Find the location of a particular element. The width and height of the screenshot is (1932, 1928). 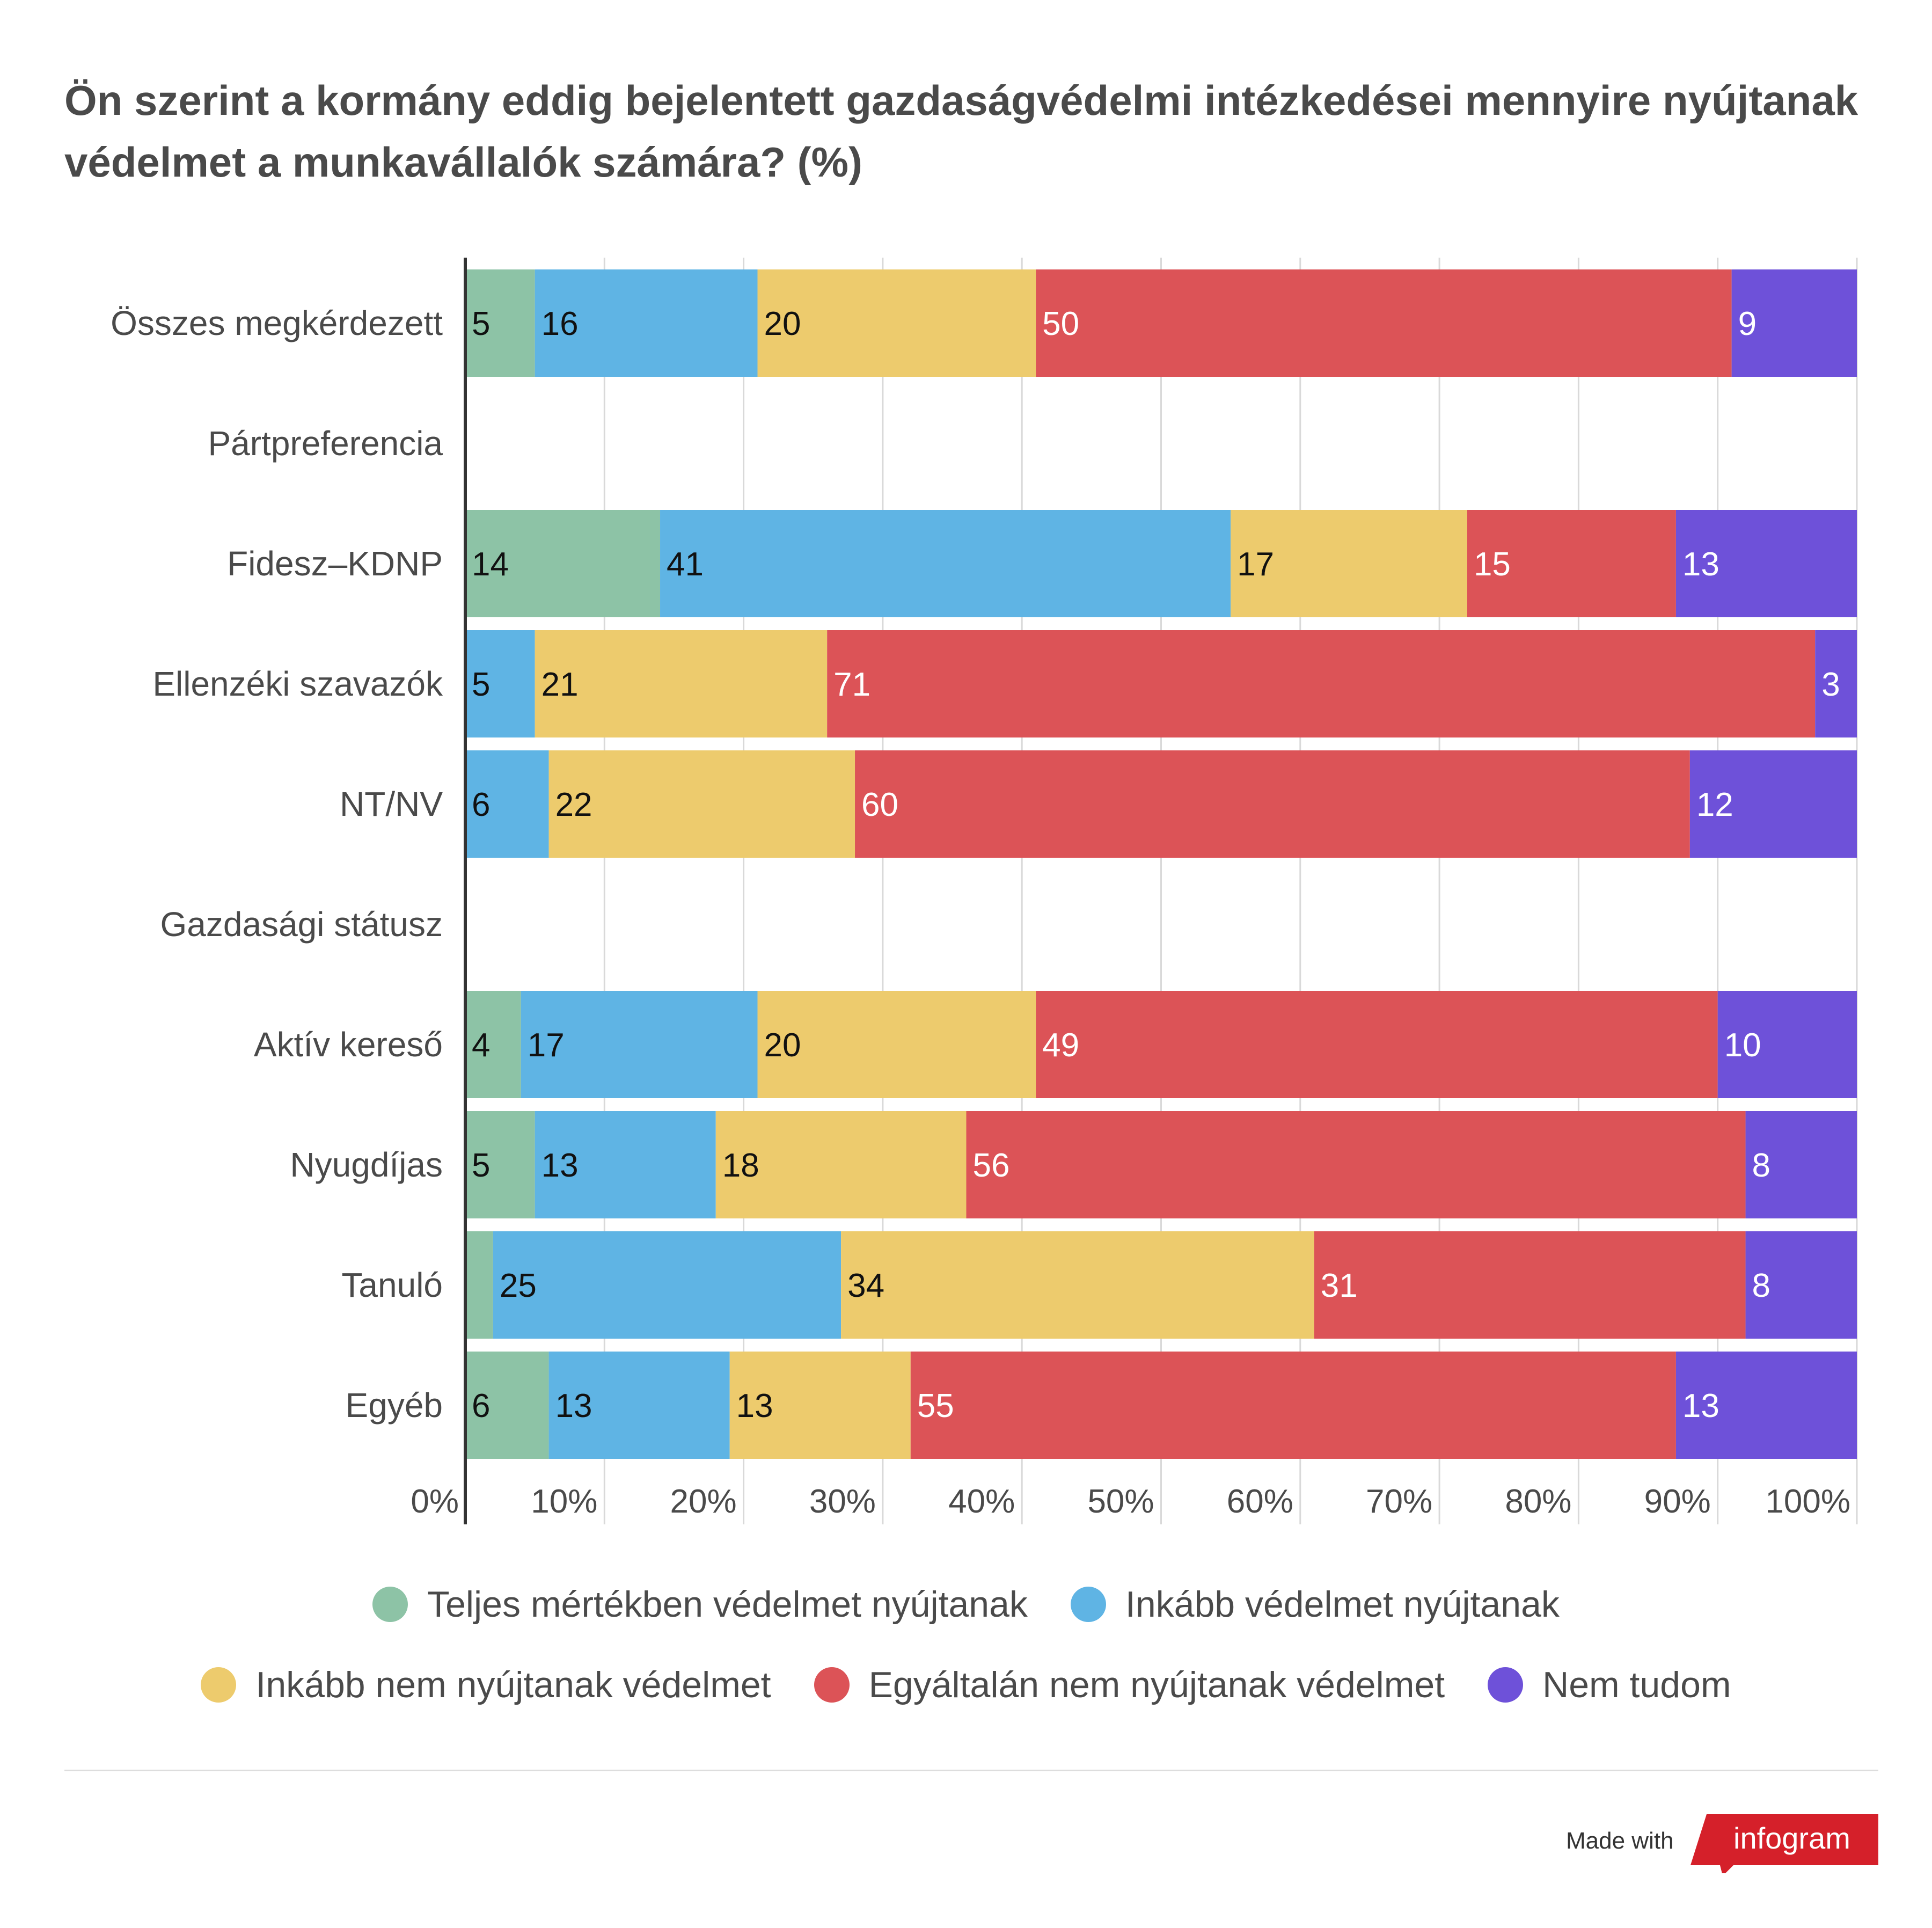

x-tick-label: 50% is located at coordinates (1120, 1501).